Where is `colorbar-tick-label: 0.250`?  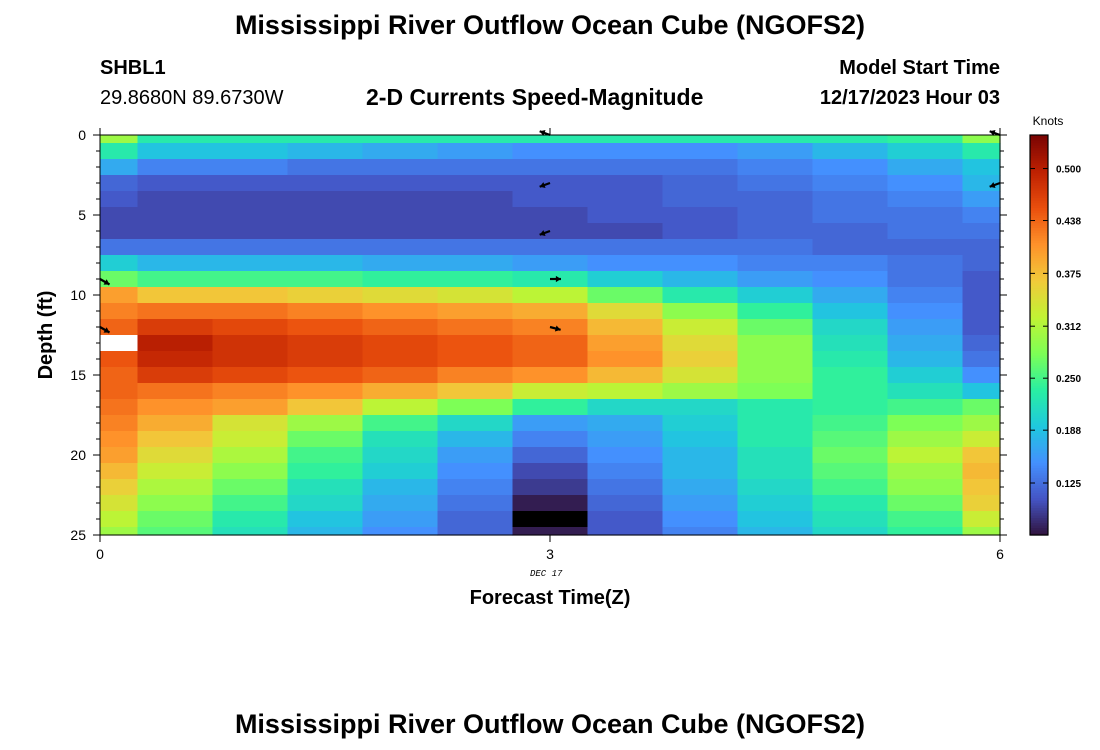 colorbar-tick-label: 0.250 is located at coordinates (1068, 379).